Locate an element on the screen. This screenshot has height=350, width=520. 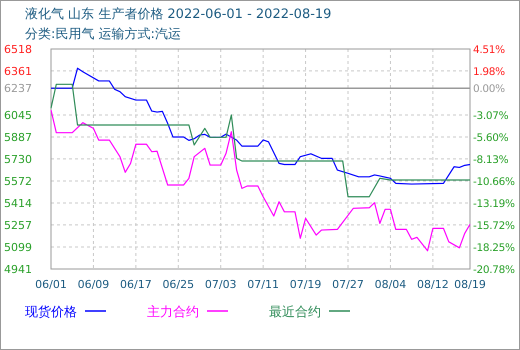
y-tick-label: 6361 is located at coordinates (18, 71).